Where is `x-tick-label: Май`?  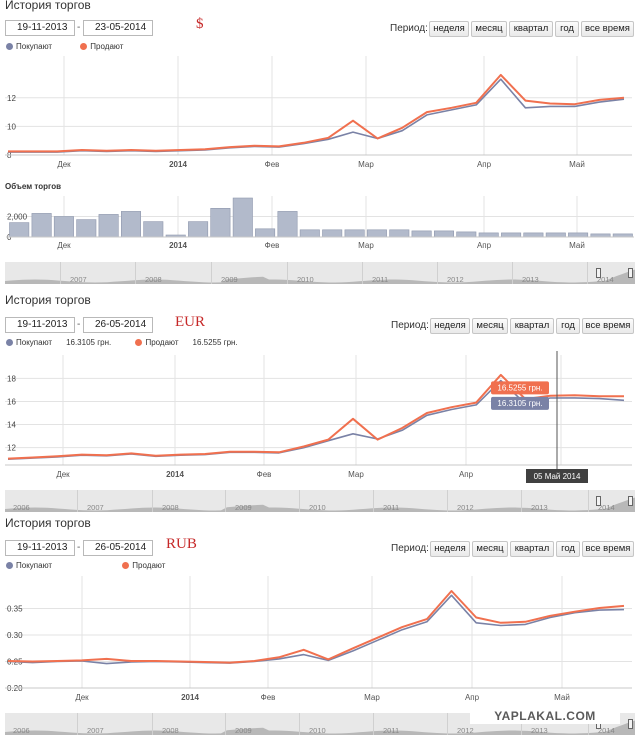
x-tick-label: Май is located at coordinates (577, 245).